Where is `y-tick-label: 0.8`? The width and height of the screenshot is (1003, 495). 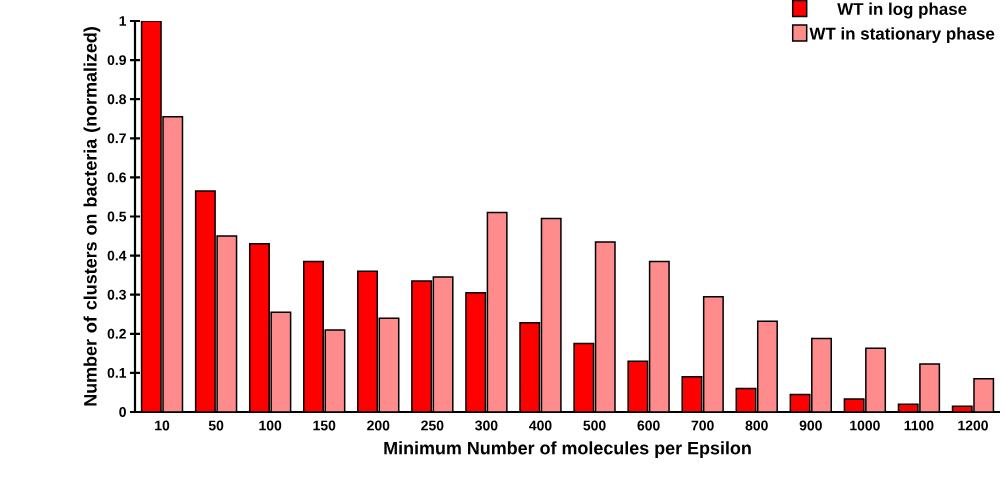 y-tick-label: 0.8 is located at coordinates (117, 99).